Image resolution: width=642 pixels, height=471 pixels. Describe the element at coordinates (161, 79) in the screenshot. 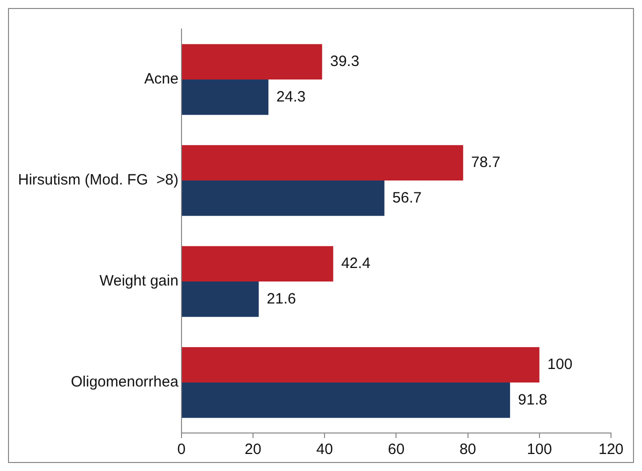

I see `y-tick-label: Acne` at that location.